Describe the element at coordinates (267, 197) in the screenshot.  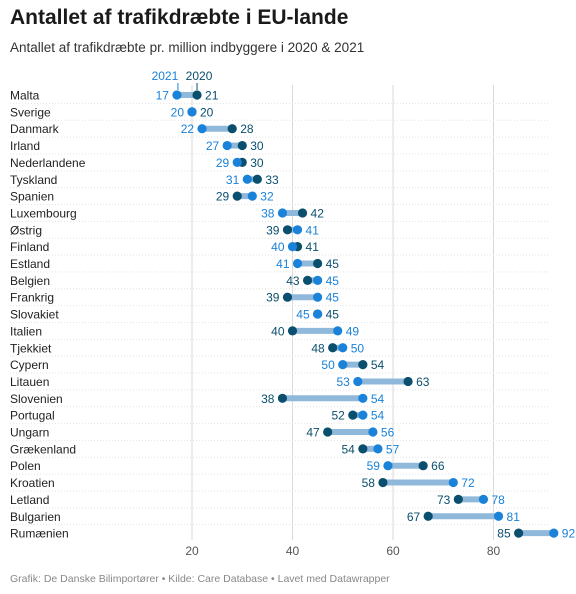
I see `value-label-2021: 32` at that location.